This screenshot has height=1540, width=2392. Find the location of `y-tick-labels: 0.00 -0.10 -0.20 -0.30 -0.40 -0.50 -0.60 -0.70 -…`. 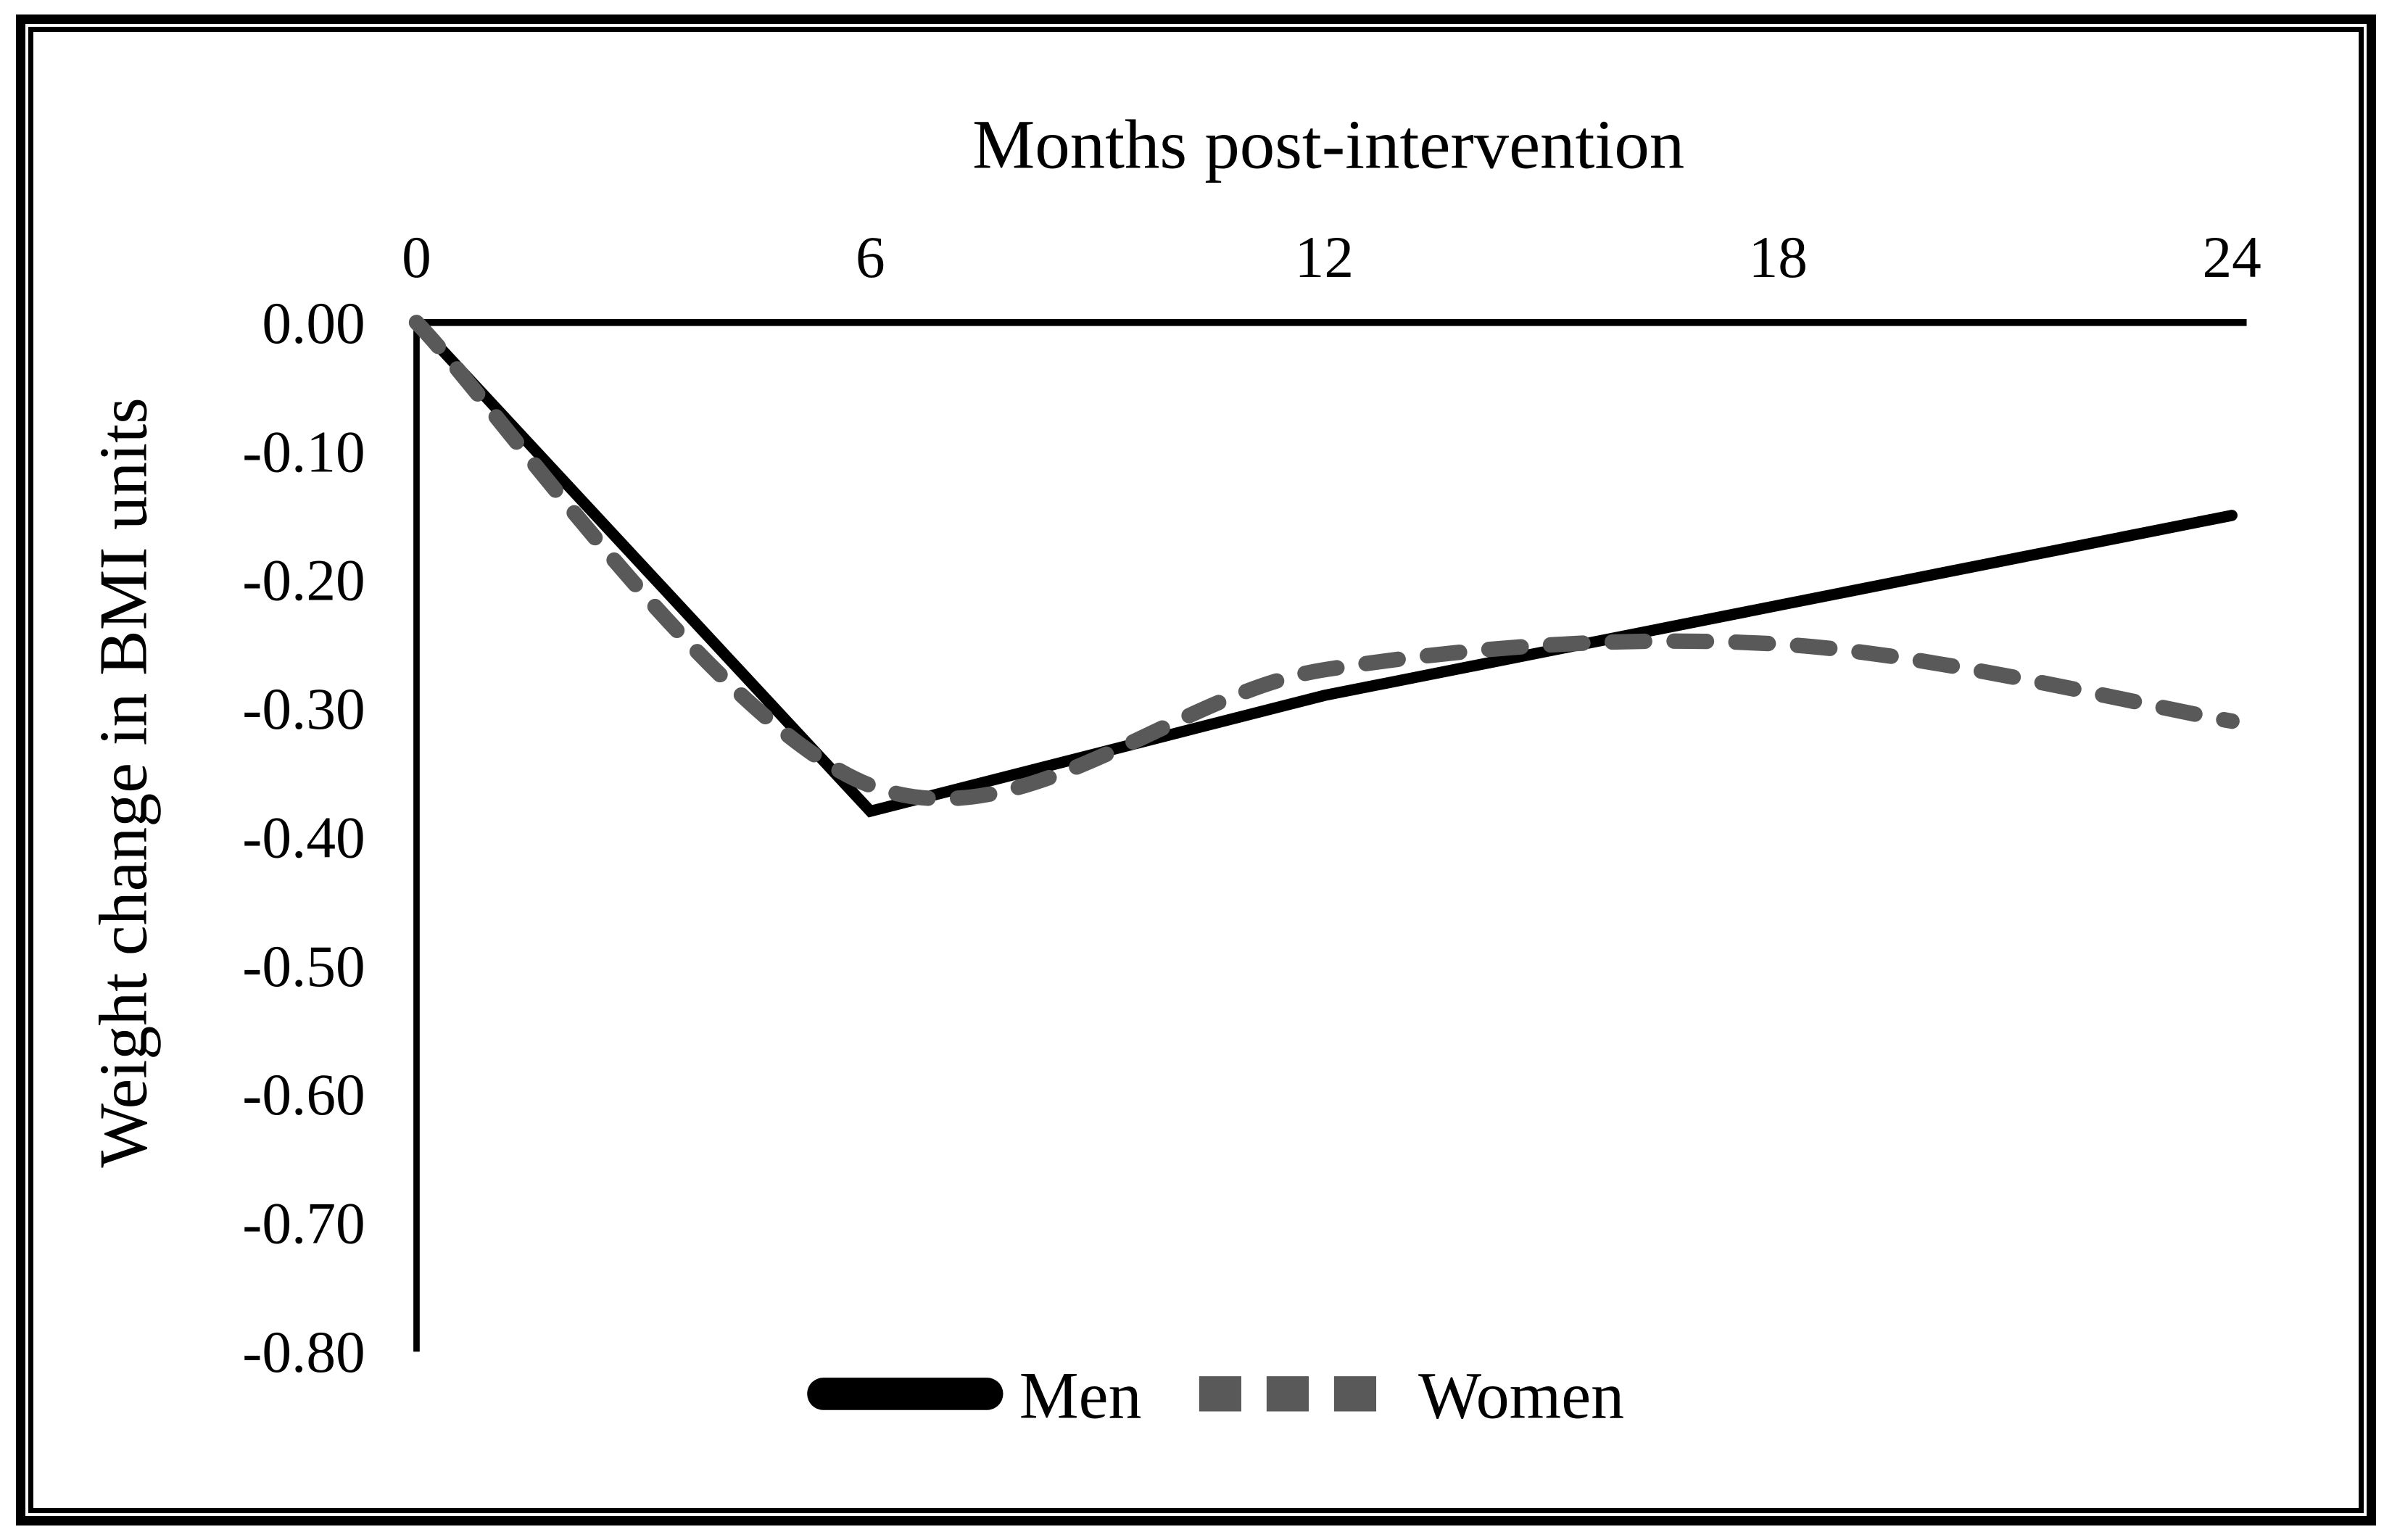

y-tick-labels: 0.00 -0.10 -0.20 -0.30 -0.40 -0.50 -0.60 -0.70 -… is located at coordinates (303, 837).